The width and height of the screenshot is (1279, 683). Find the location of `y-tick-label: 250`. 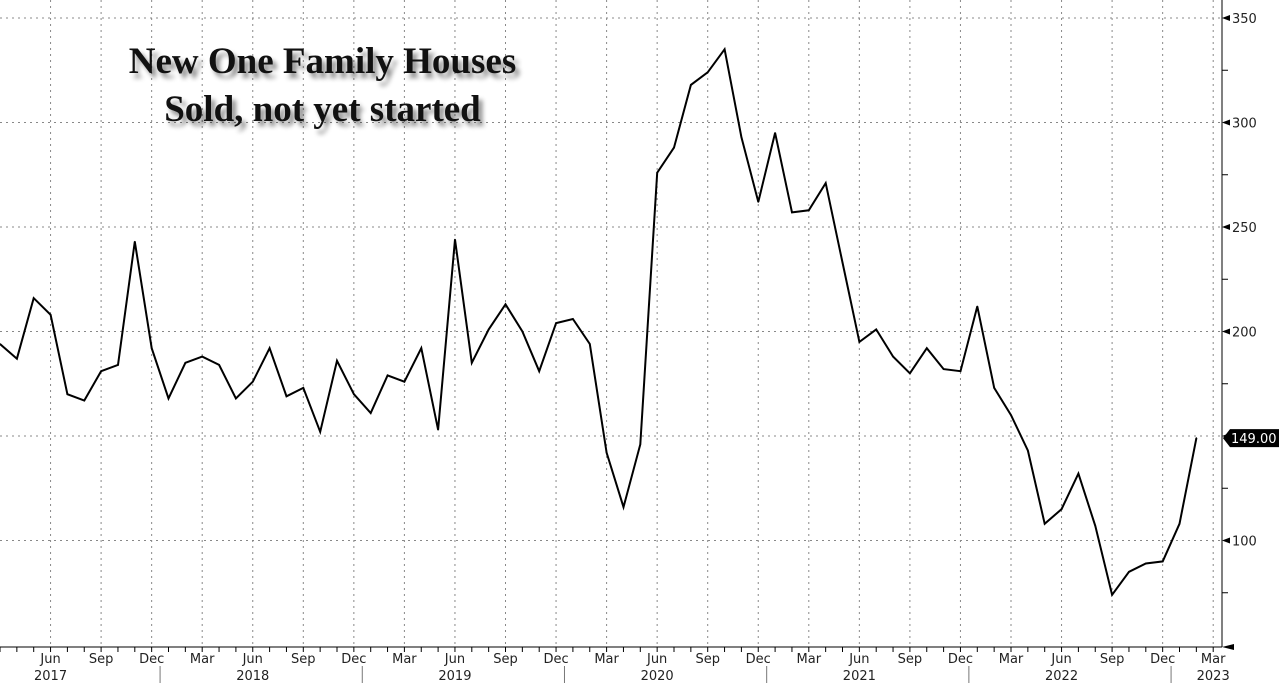

y-tick-label: 250 is located at coordinates (1244, 228).